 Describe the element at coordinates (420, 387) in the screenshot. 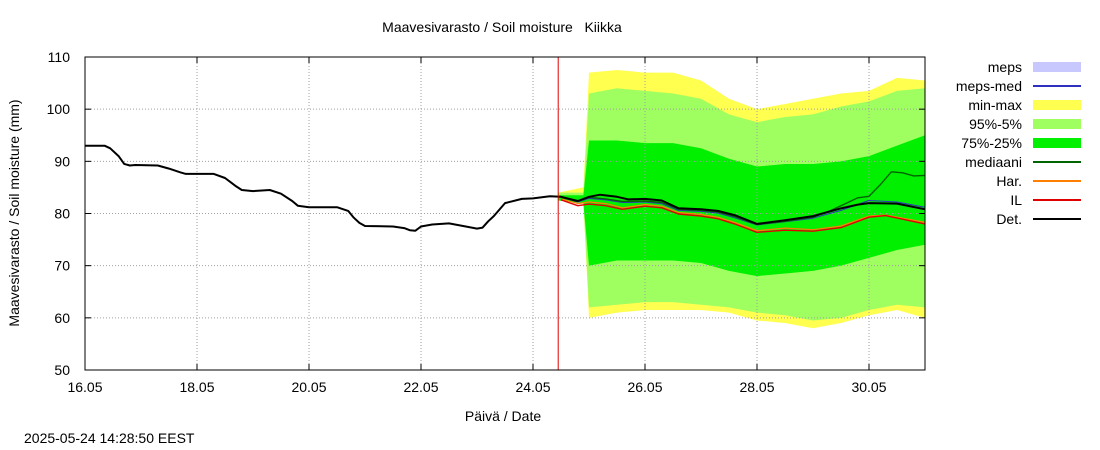

I see `x-tick-label: 22.05` at that location.